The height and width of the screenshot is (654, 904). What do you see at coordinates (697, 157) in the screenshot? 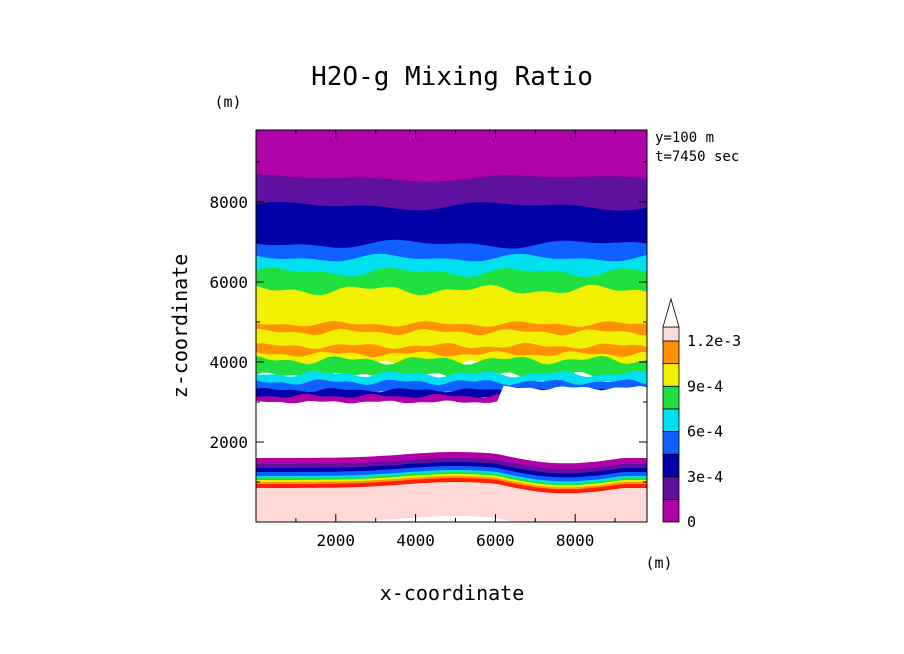
I see `annotation-t: t=7450 sec` at bounding box center [697, 157].